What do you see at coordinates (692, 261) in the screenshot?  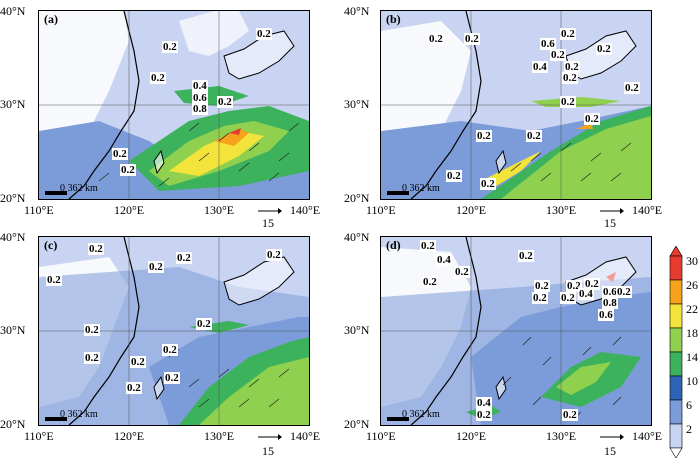 I see `colorbar-tick-30: 30` at bounding box center [692, 261].